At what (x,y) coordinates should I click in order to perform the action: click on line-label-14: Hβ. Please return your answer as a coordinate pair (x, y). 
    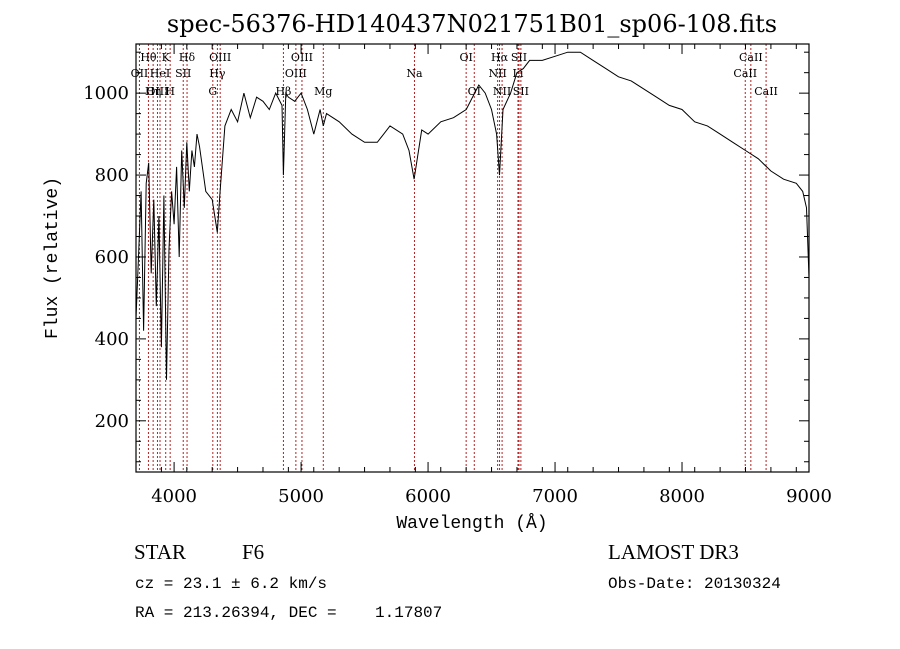
    Looking at the image, I should click on (283, 91).